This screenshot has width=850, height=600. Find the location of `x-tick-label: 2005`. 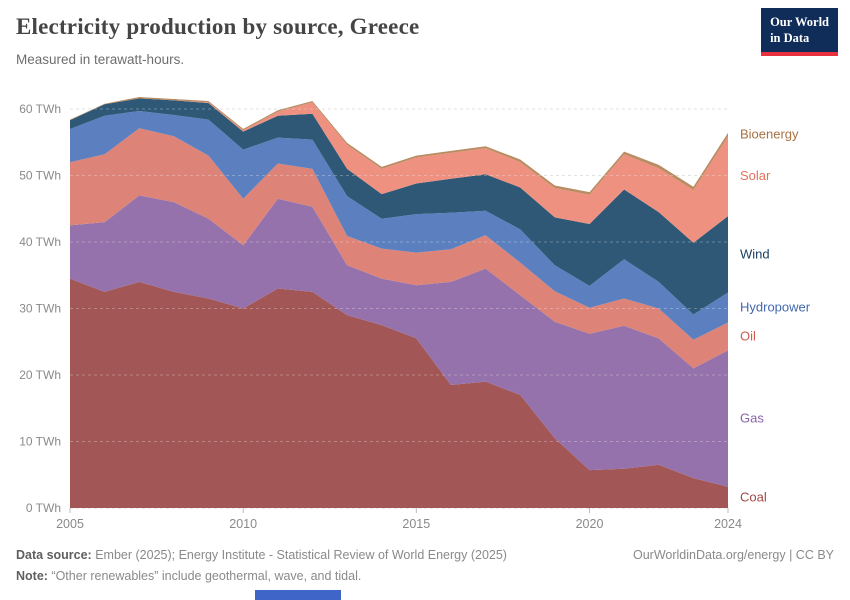

x-tick-label: 2005 is located at coordinates (70, 524).